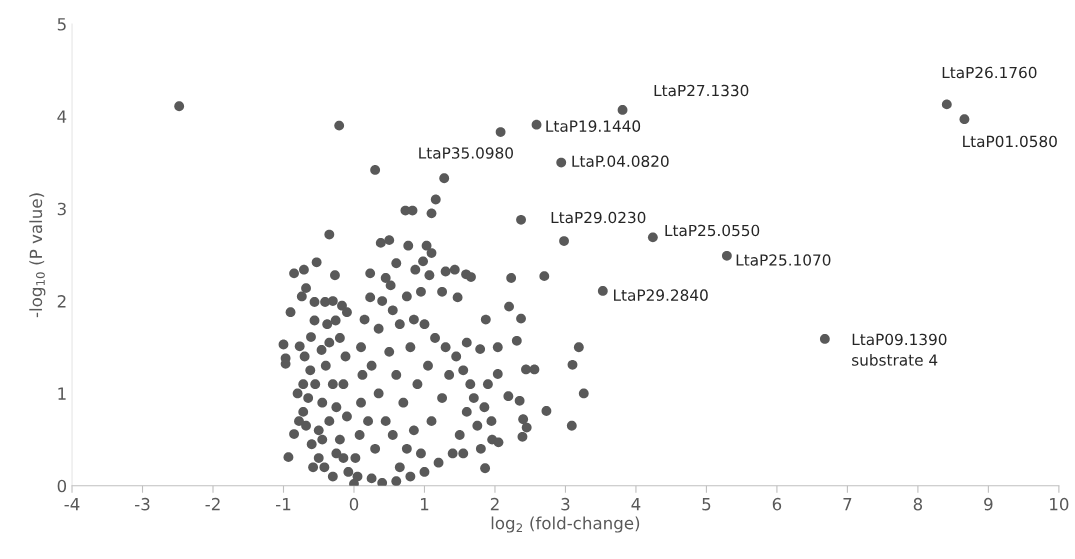 The image size is (1075, 559). I want to click on y-tick-label: 2, so click(61, 301).